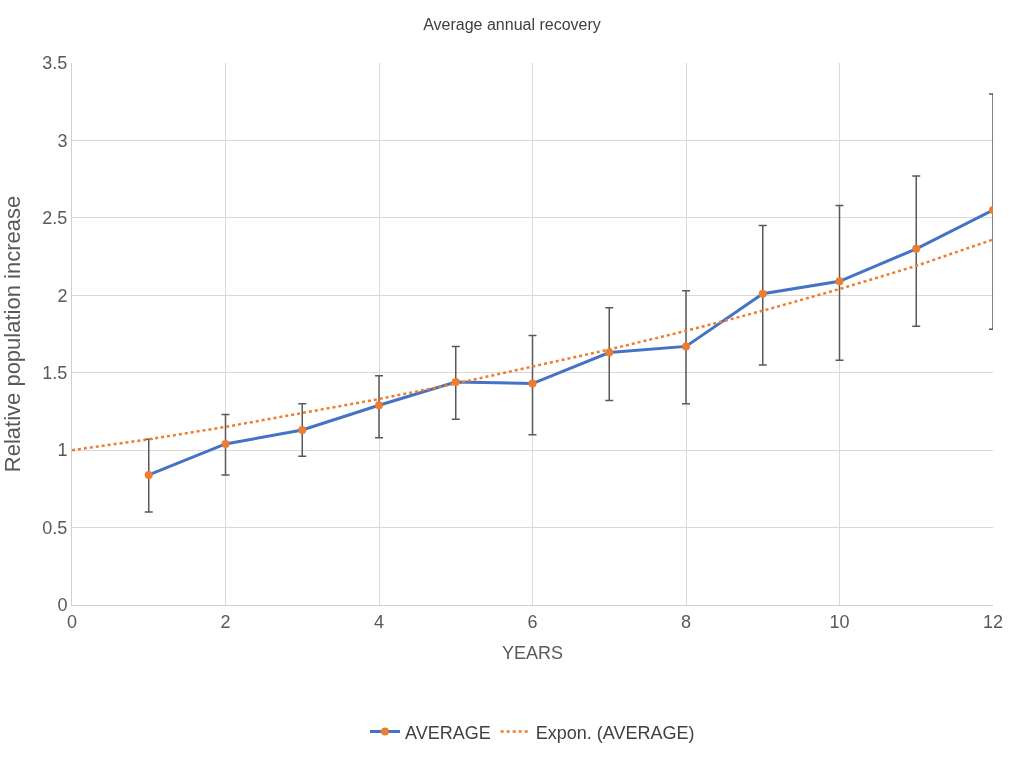 Image resolution: width=1024 pixels, height=766 pixels. What do you see at coordinates (379, 621) in the screenshot?
I see `x-tick-label: 4` at bounding box center [379, 621].